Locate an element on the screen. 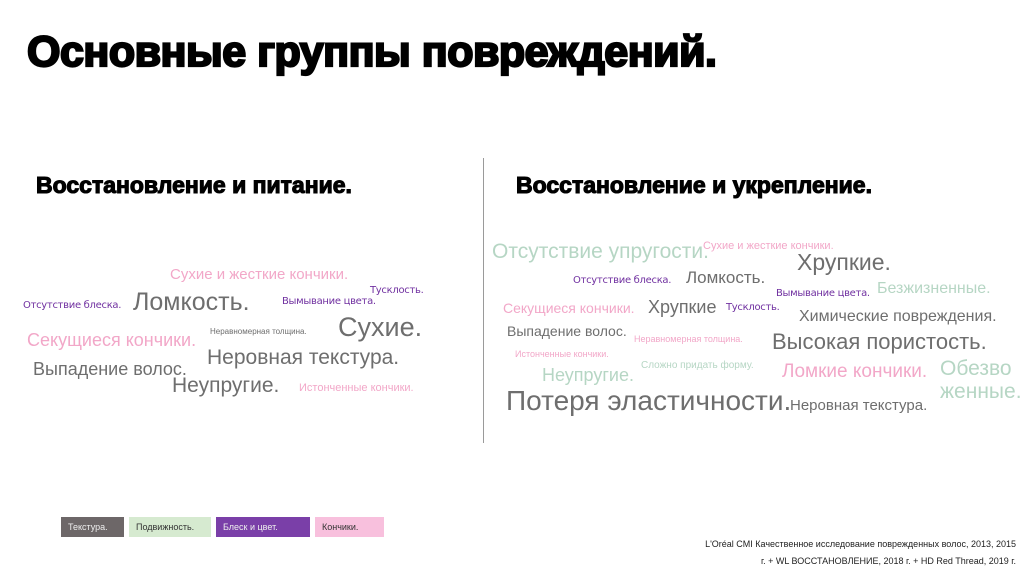 Image resolution: width=1024 pixels, height=576 pixels. word: Сложно придать форму. is located at coordinates (697, 365).